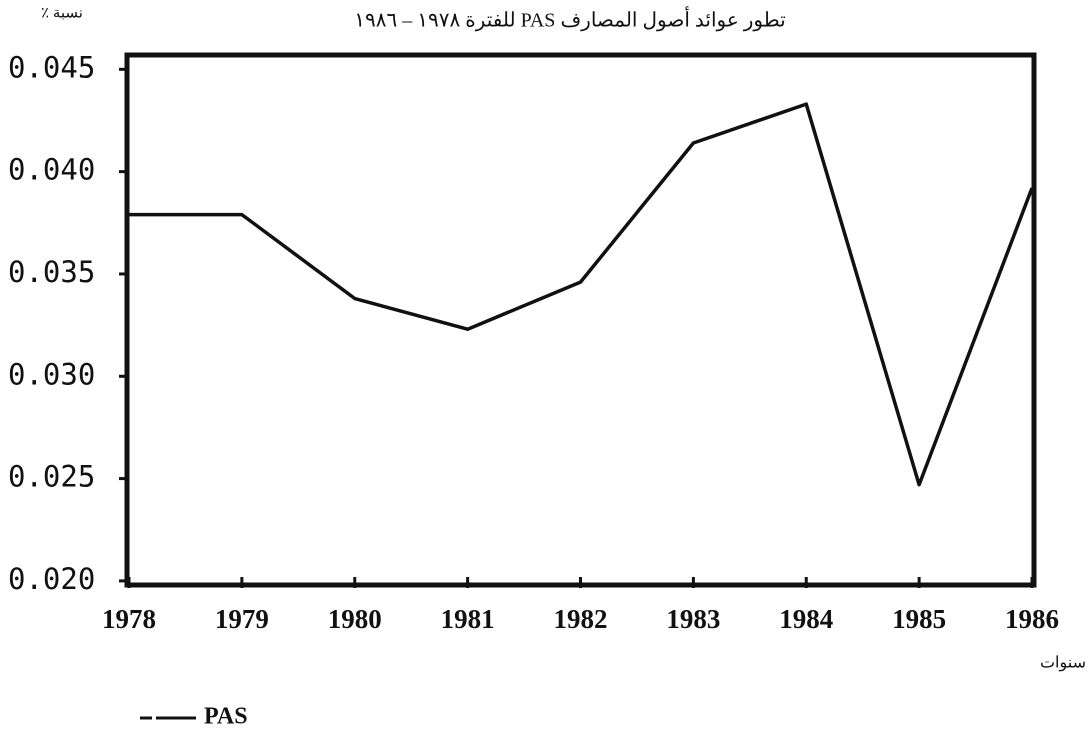 This screenshot has width=1091, height=737. What do you see at coordinates (581, 619) in the screenshot?
I see `x-tick-label: 1982` at bounding box center [581, 619].